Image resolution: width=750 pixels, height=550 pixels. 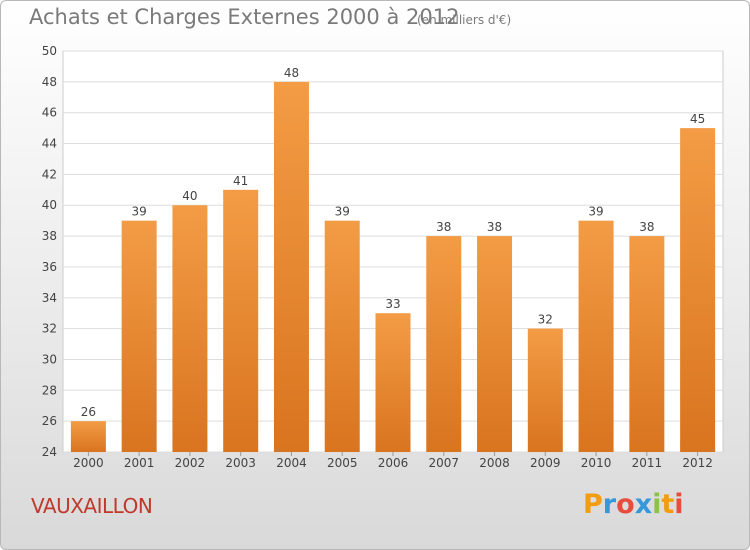 I want to click on x-tick-label-2008: 2008, so click(x=494, y=463).